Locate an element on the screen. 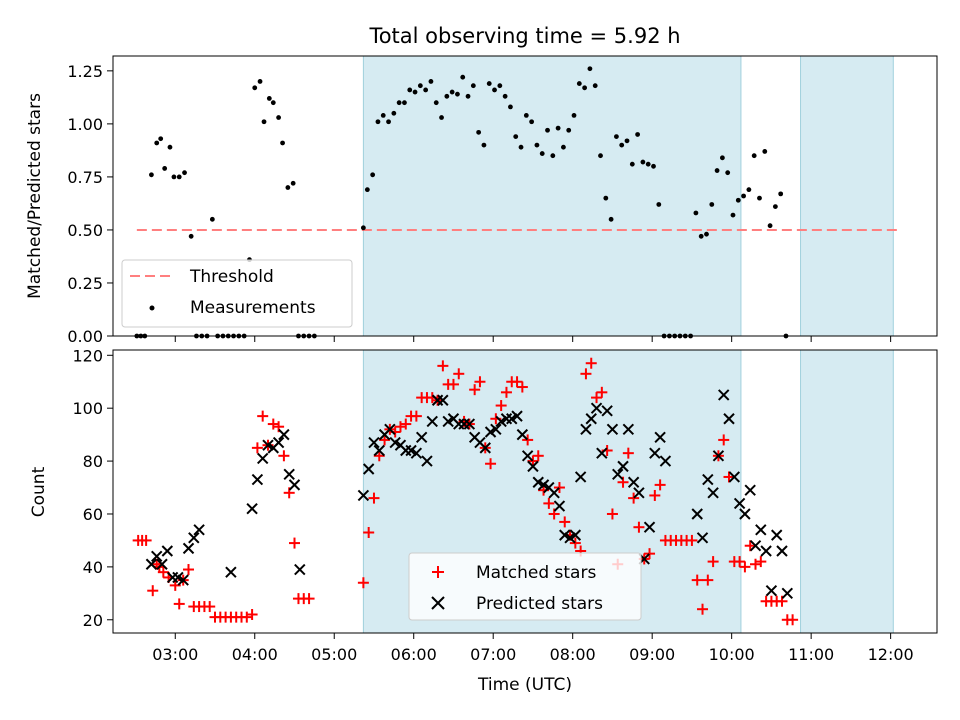 The width and height of the screenshot is (960, 720). legend-measurements-label: Measurements is located at coordinates (253, 308).